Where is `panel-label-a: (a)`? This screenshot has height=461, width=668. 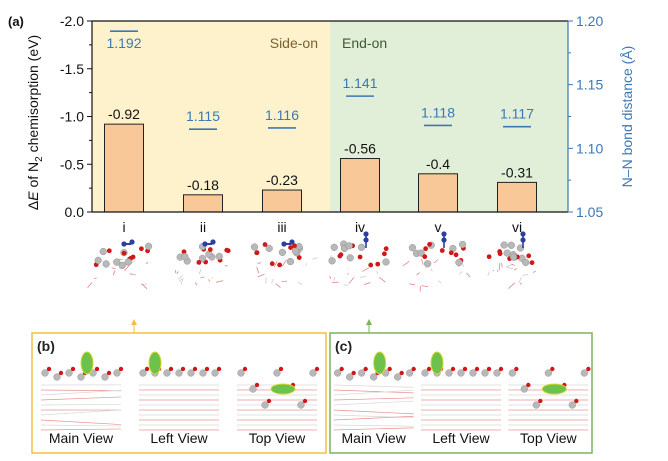
panel-label-a: (a) is located at coordinates (16, 21).